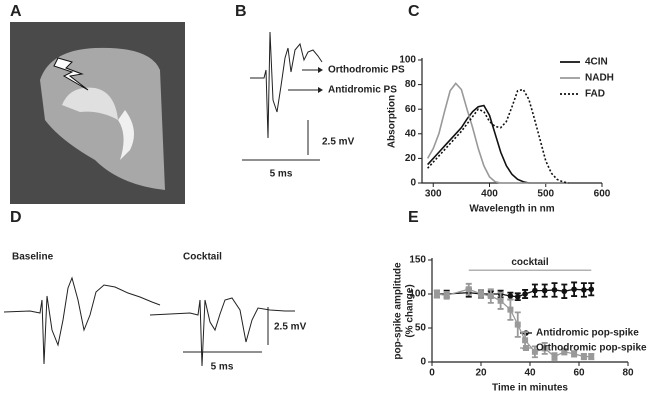 Image resolution: width=672 pixels, height=420 pixels. I want to click on y-tick-label: 60, so click(411, 109).